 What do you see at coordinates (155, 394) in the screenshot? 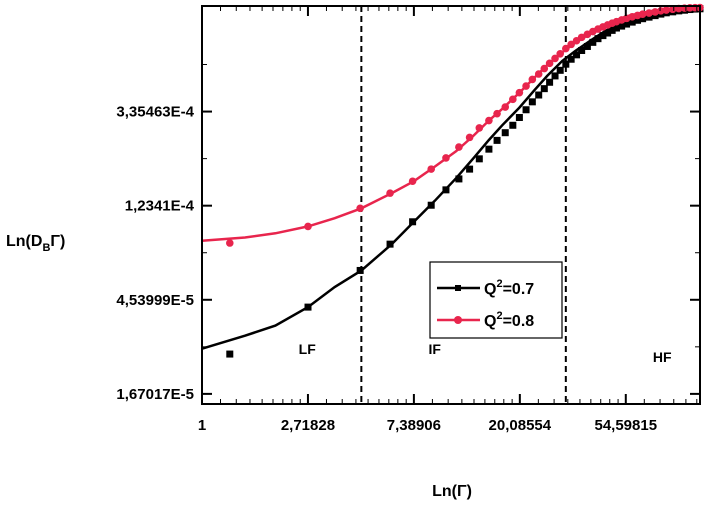
I see `y-tick-label: 1,67017E-5` at bounding box center [155, 394].